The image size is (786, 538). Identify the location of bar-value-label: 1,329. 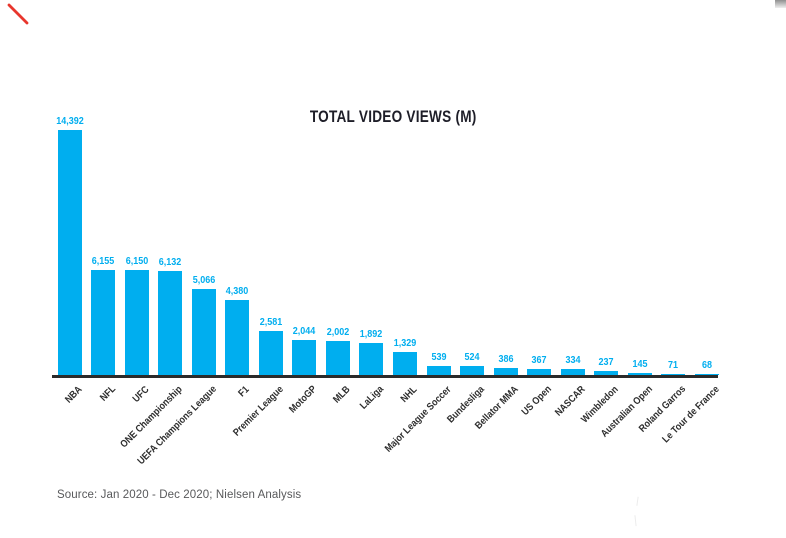
(405, 343).